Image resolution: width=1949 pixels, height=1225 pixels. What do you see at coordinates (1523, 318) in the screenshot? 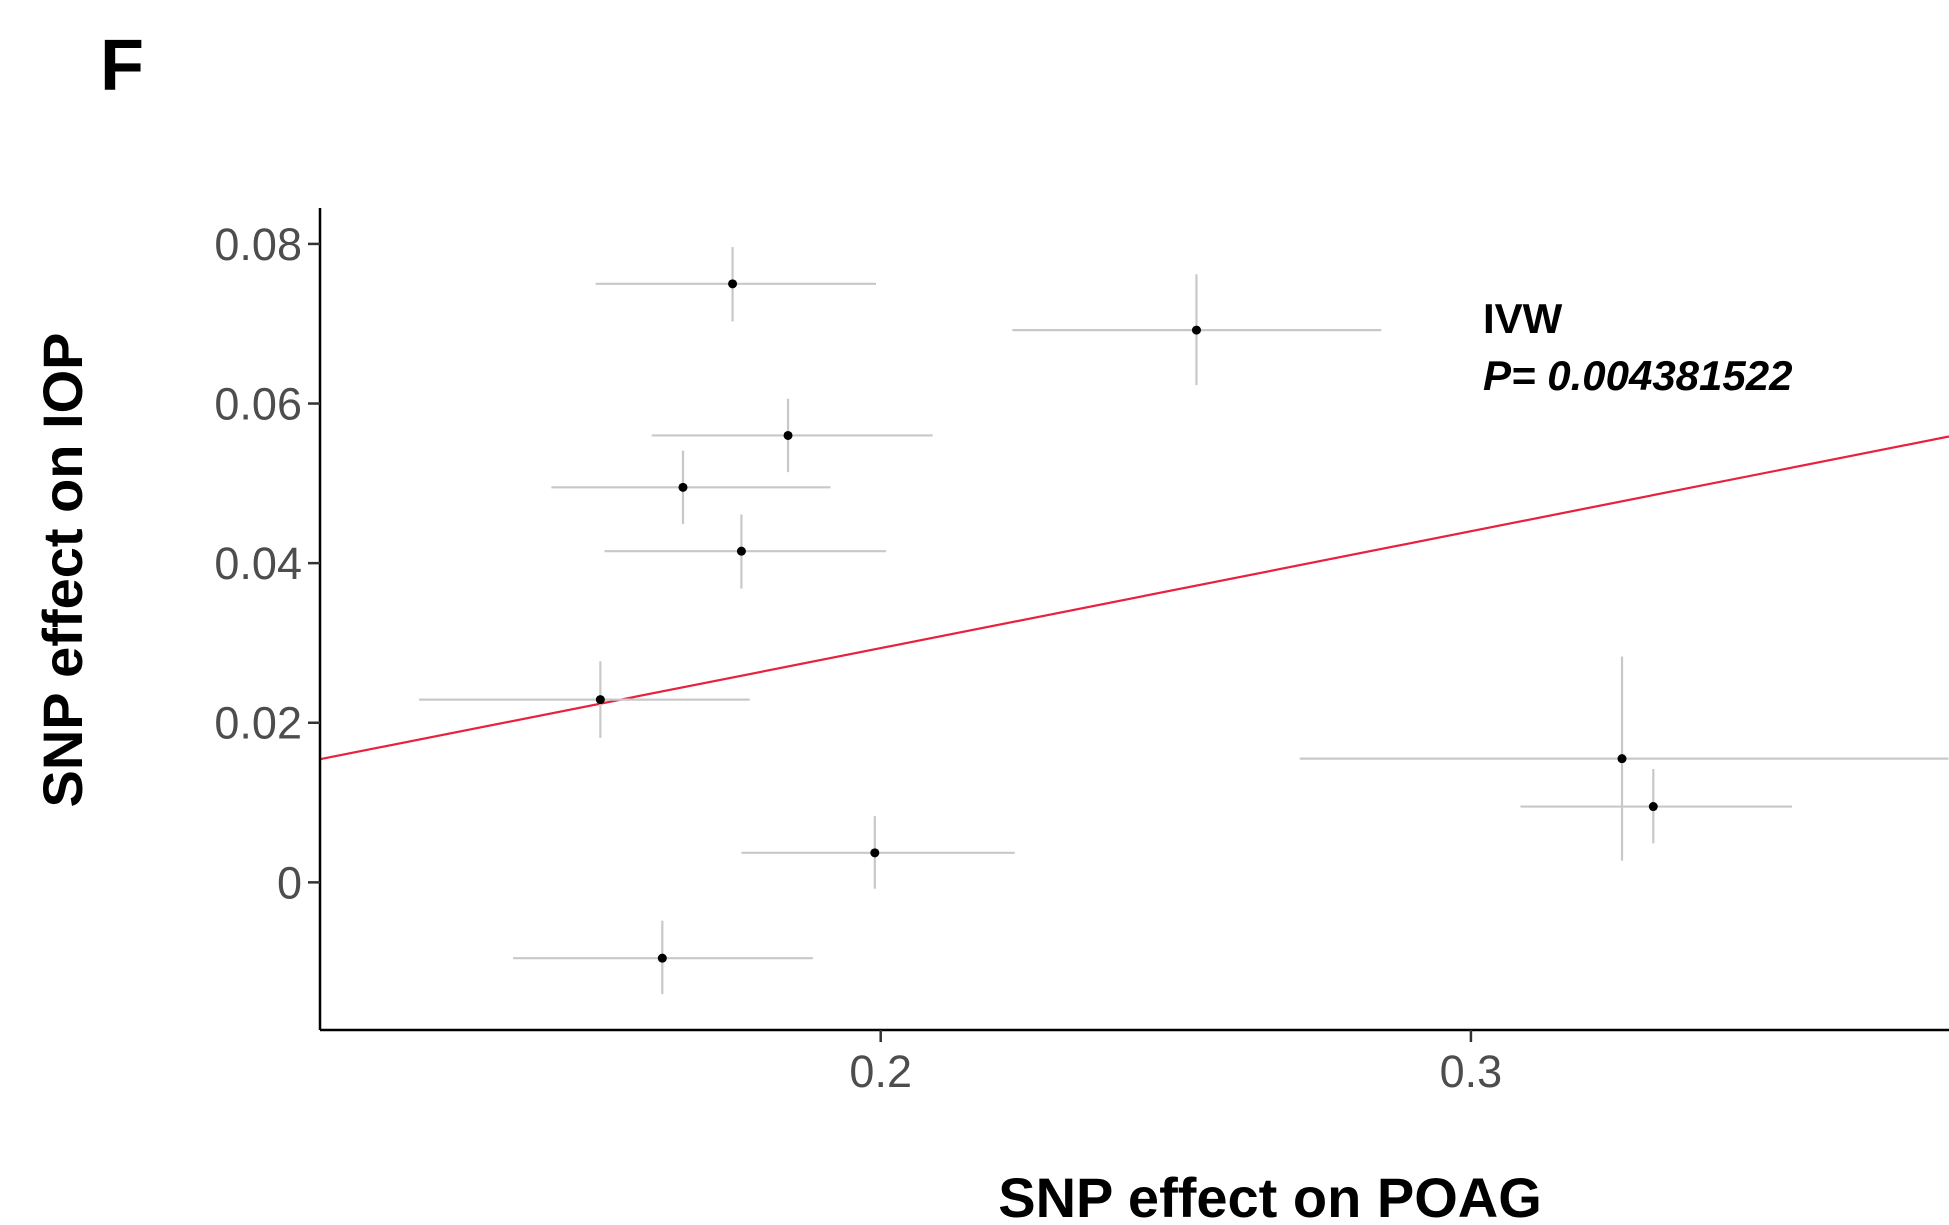
I see `annotation-method-label: IVW` at bounding box center [1523, 318].